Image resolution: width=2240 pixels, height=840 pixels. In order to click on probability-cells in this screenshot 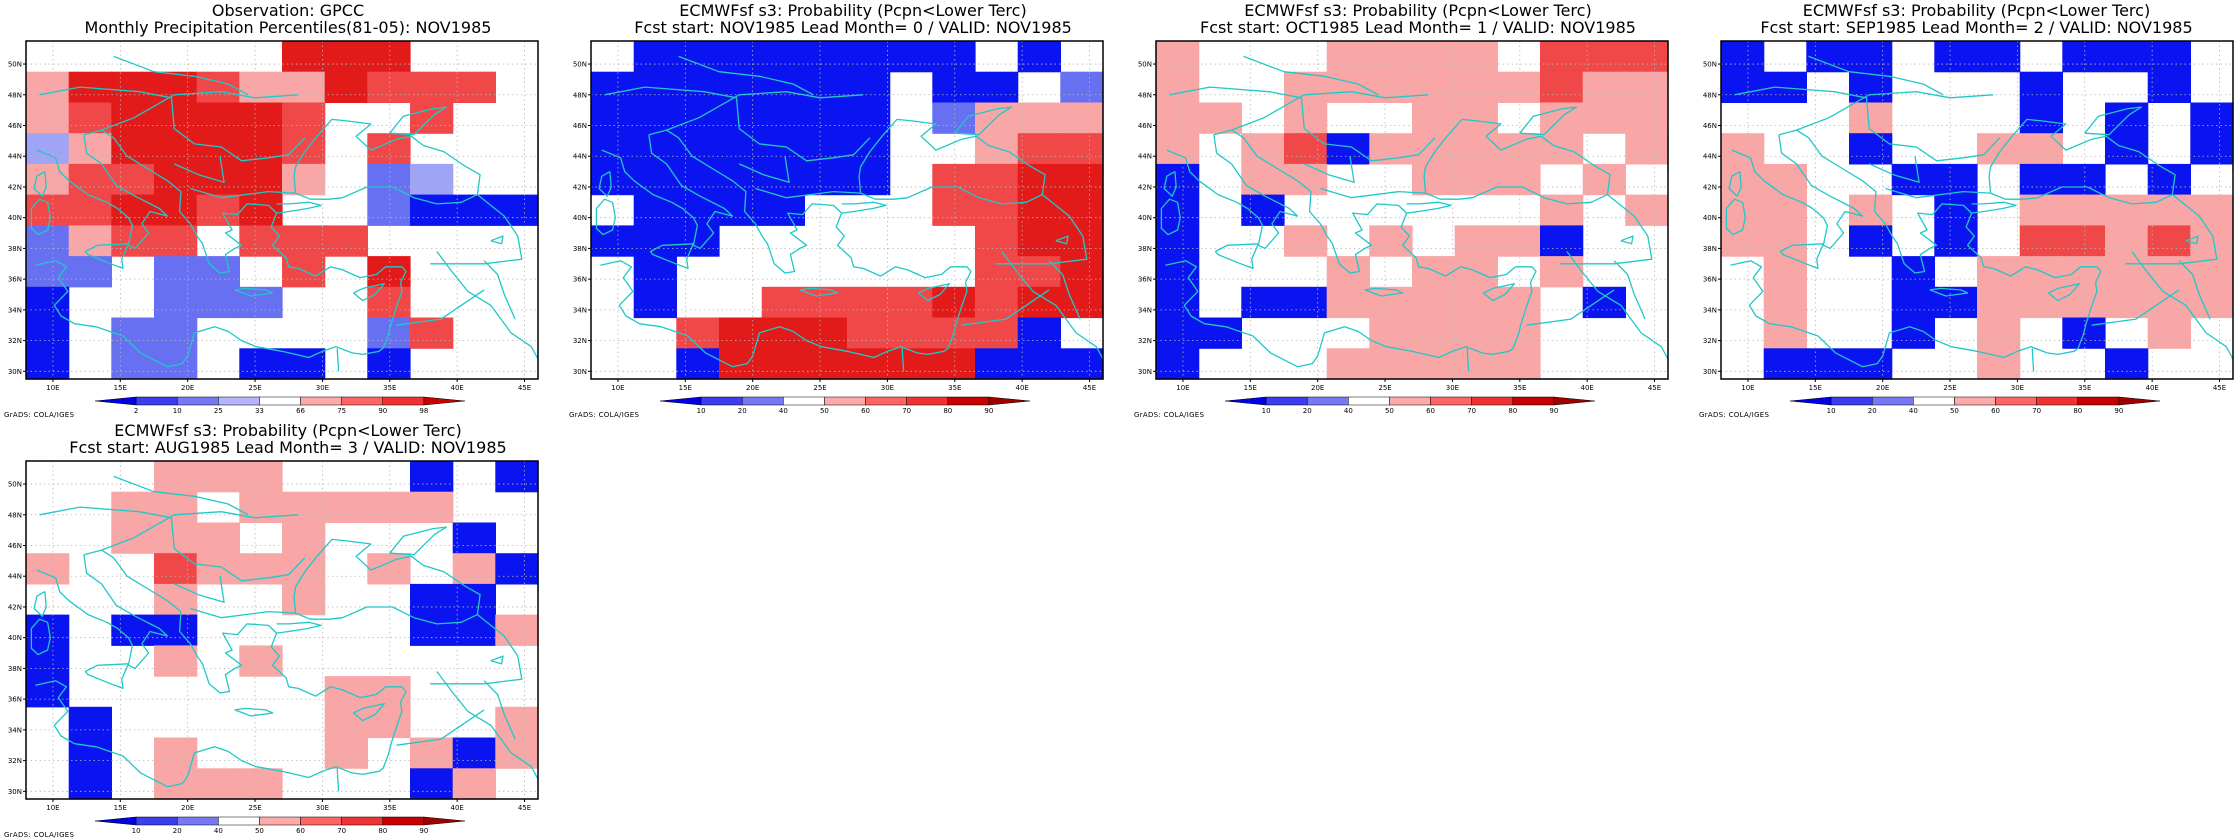, I will do `click(282, 630)`.